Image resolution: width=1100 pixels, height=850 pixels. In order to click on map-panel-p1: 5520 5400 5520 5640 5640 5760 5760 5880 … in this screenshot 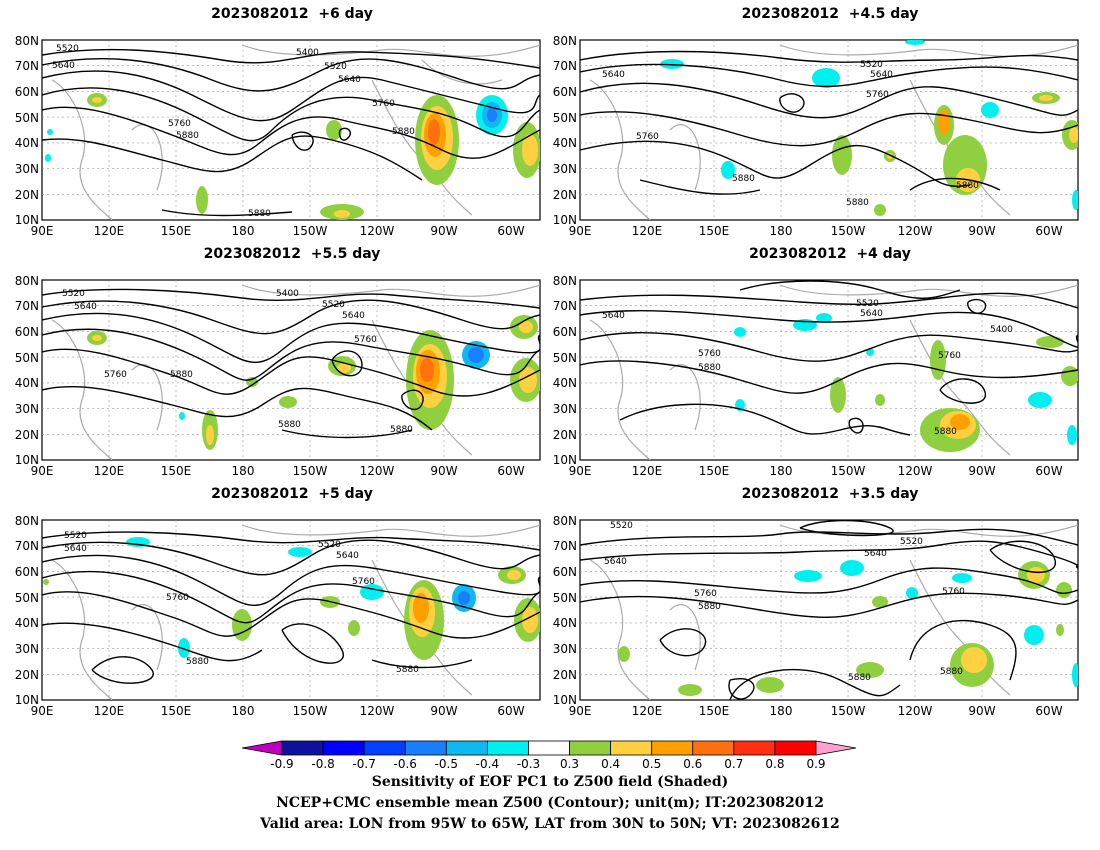, I will do `click(278, 136)`.